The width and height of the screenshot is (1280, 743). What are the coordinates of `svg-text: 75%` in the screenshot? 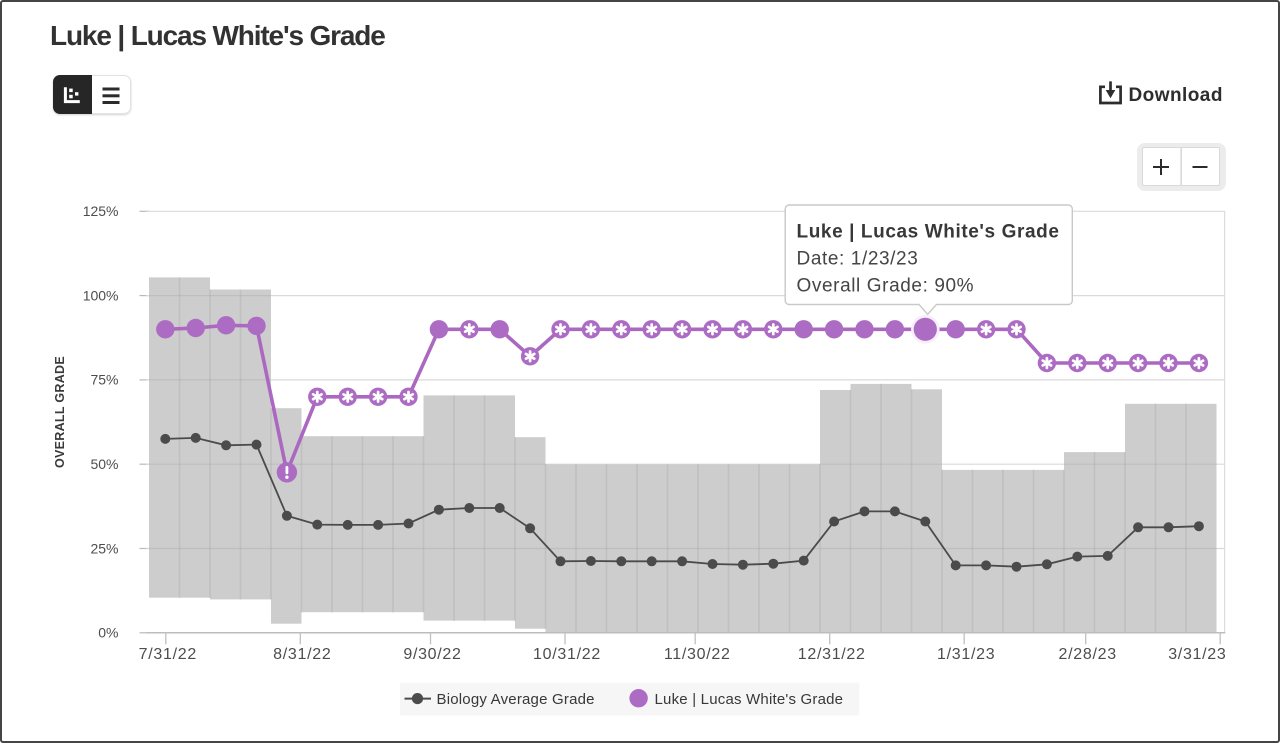 It's located at (104, 380).